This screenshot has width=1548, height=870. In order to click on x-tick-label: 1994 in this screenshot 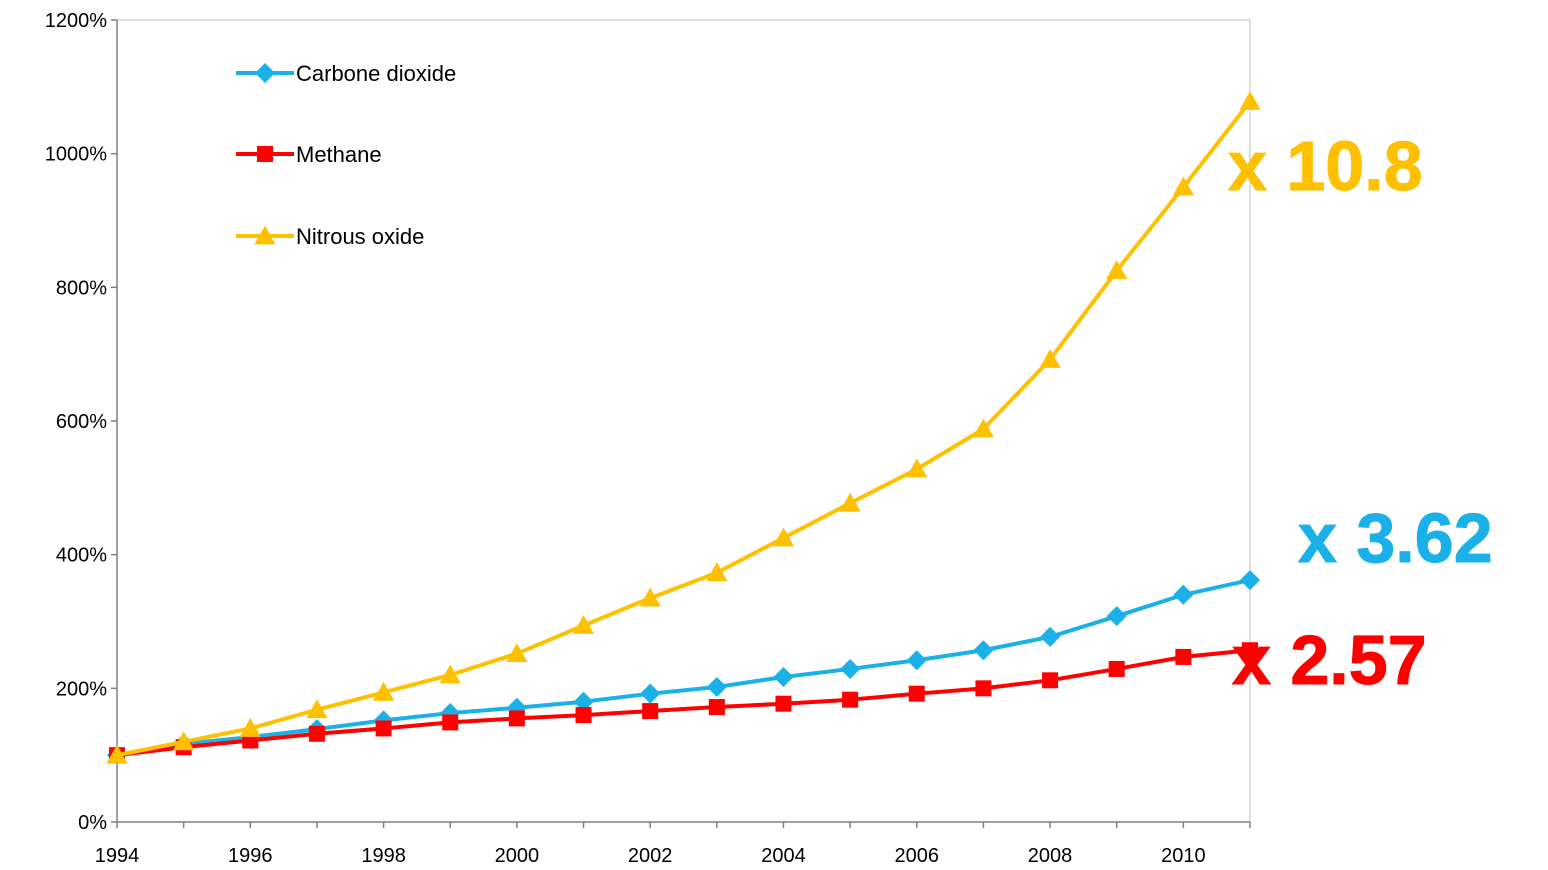, I will do `click(117, 856)`.